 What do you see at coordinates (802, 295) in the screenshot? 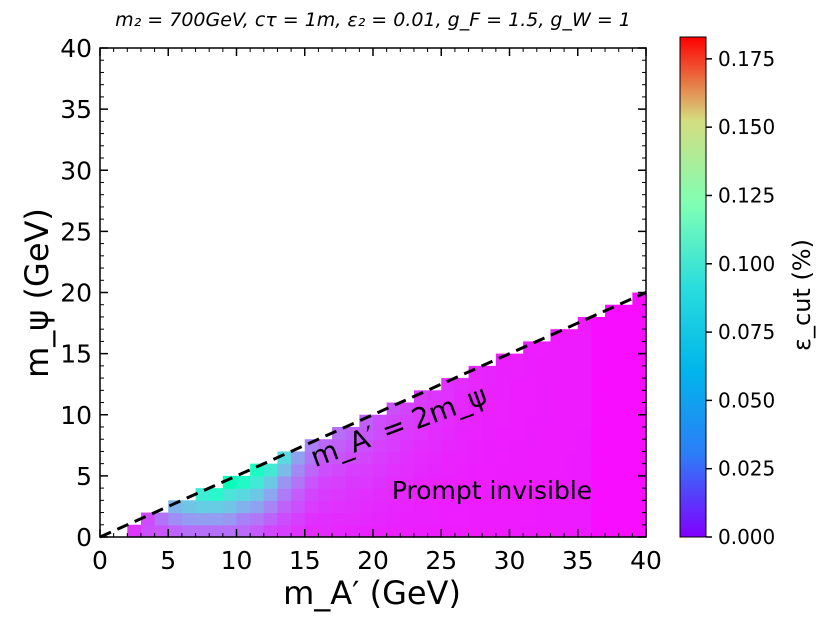
I see `colorbar-label: ε_cut (%)` at bounding box center [802, 295].